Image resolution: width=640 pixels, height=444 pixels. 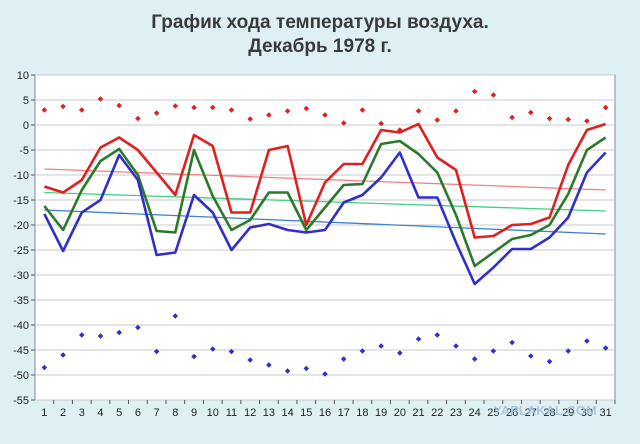 What do you see at coordinates (568, 413) in the screenshot?
I see `x-tick-label: 29` at bounding box center [568, 413].